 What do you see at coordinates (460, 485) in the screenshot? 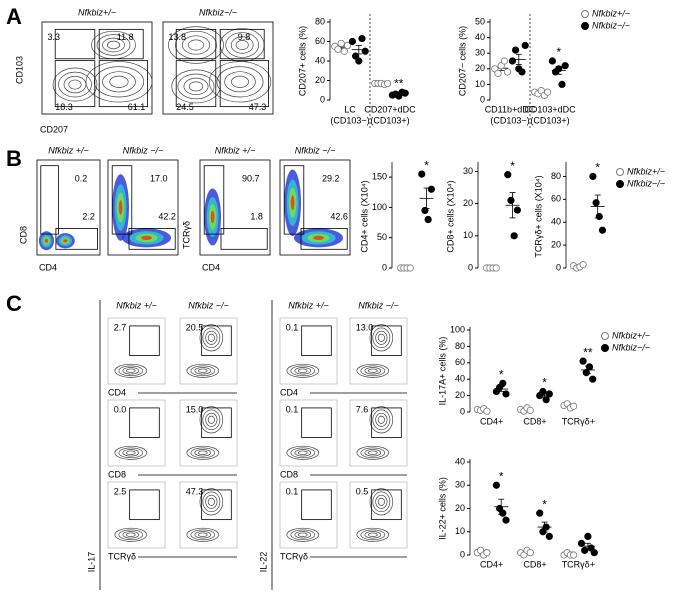
I see `y-tick-label: 30` at bounding box center [460, 485].